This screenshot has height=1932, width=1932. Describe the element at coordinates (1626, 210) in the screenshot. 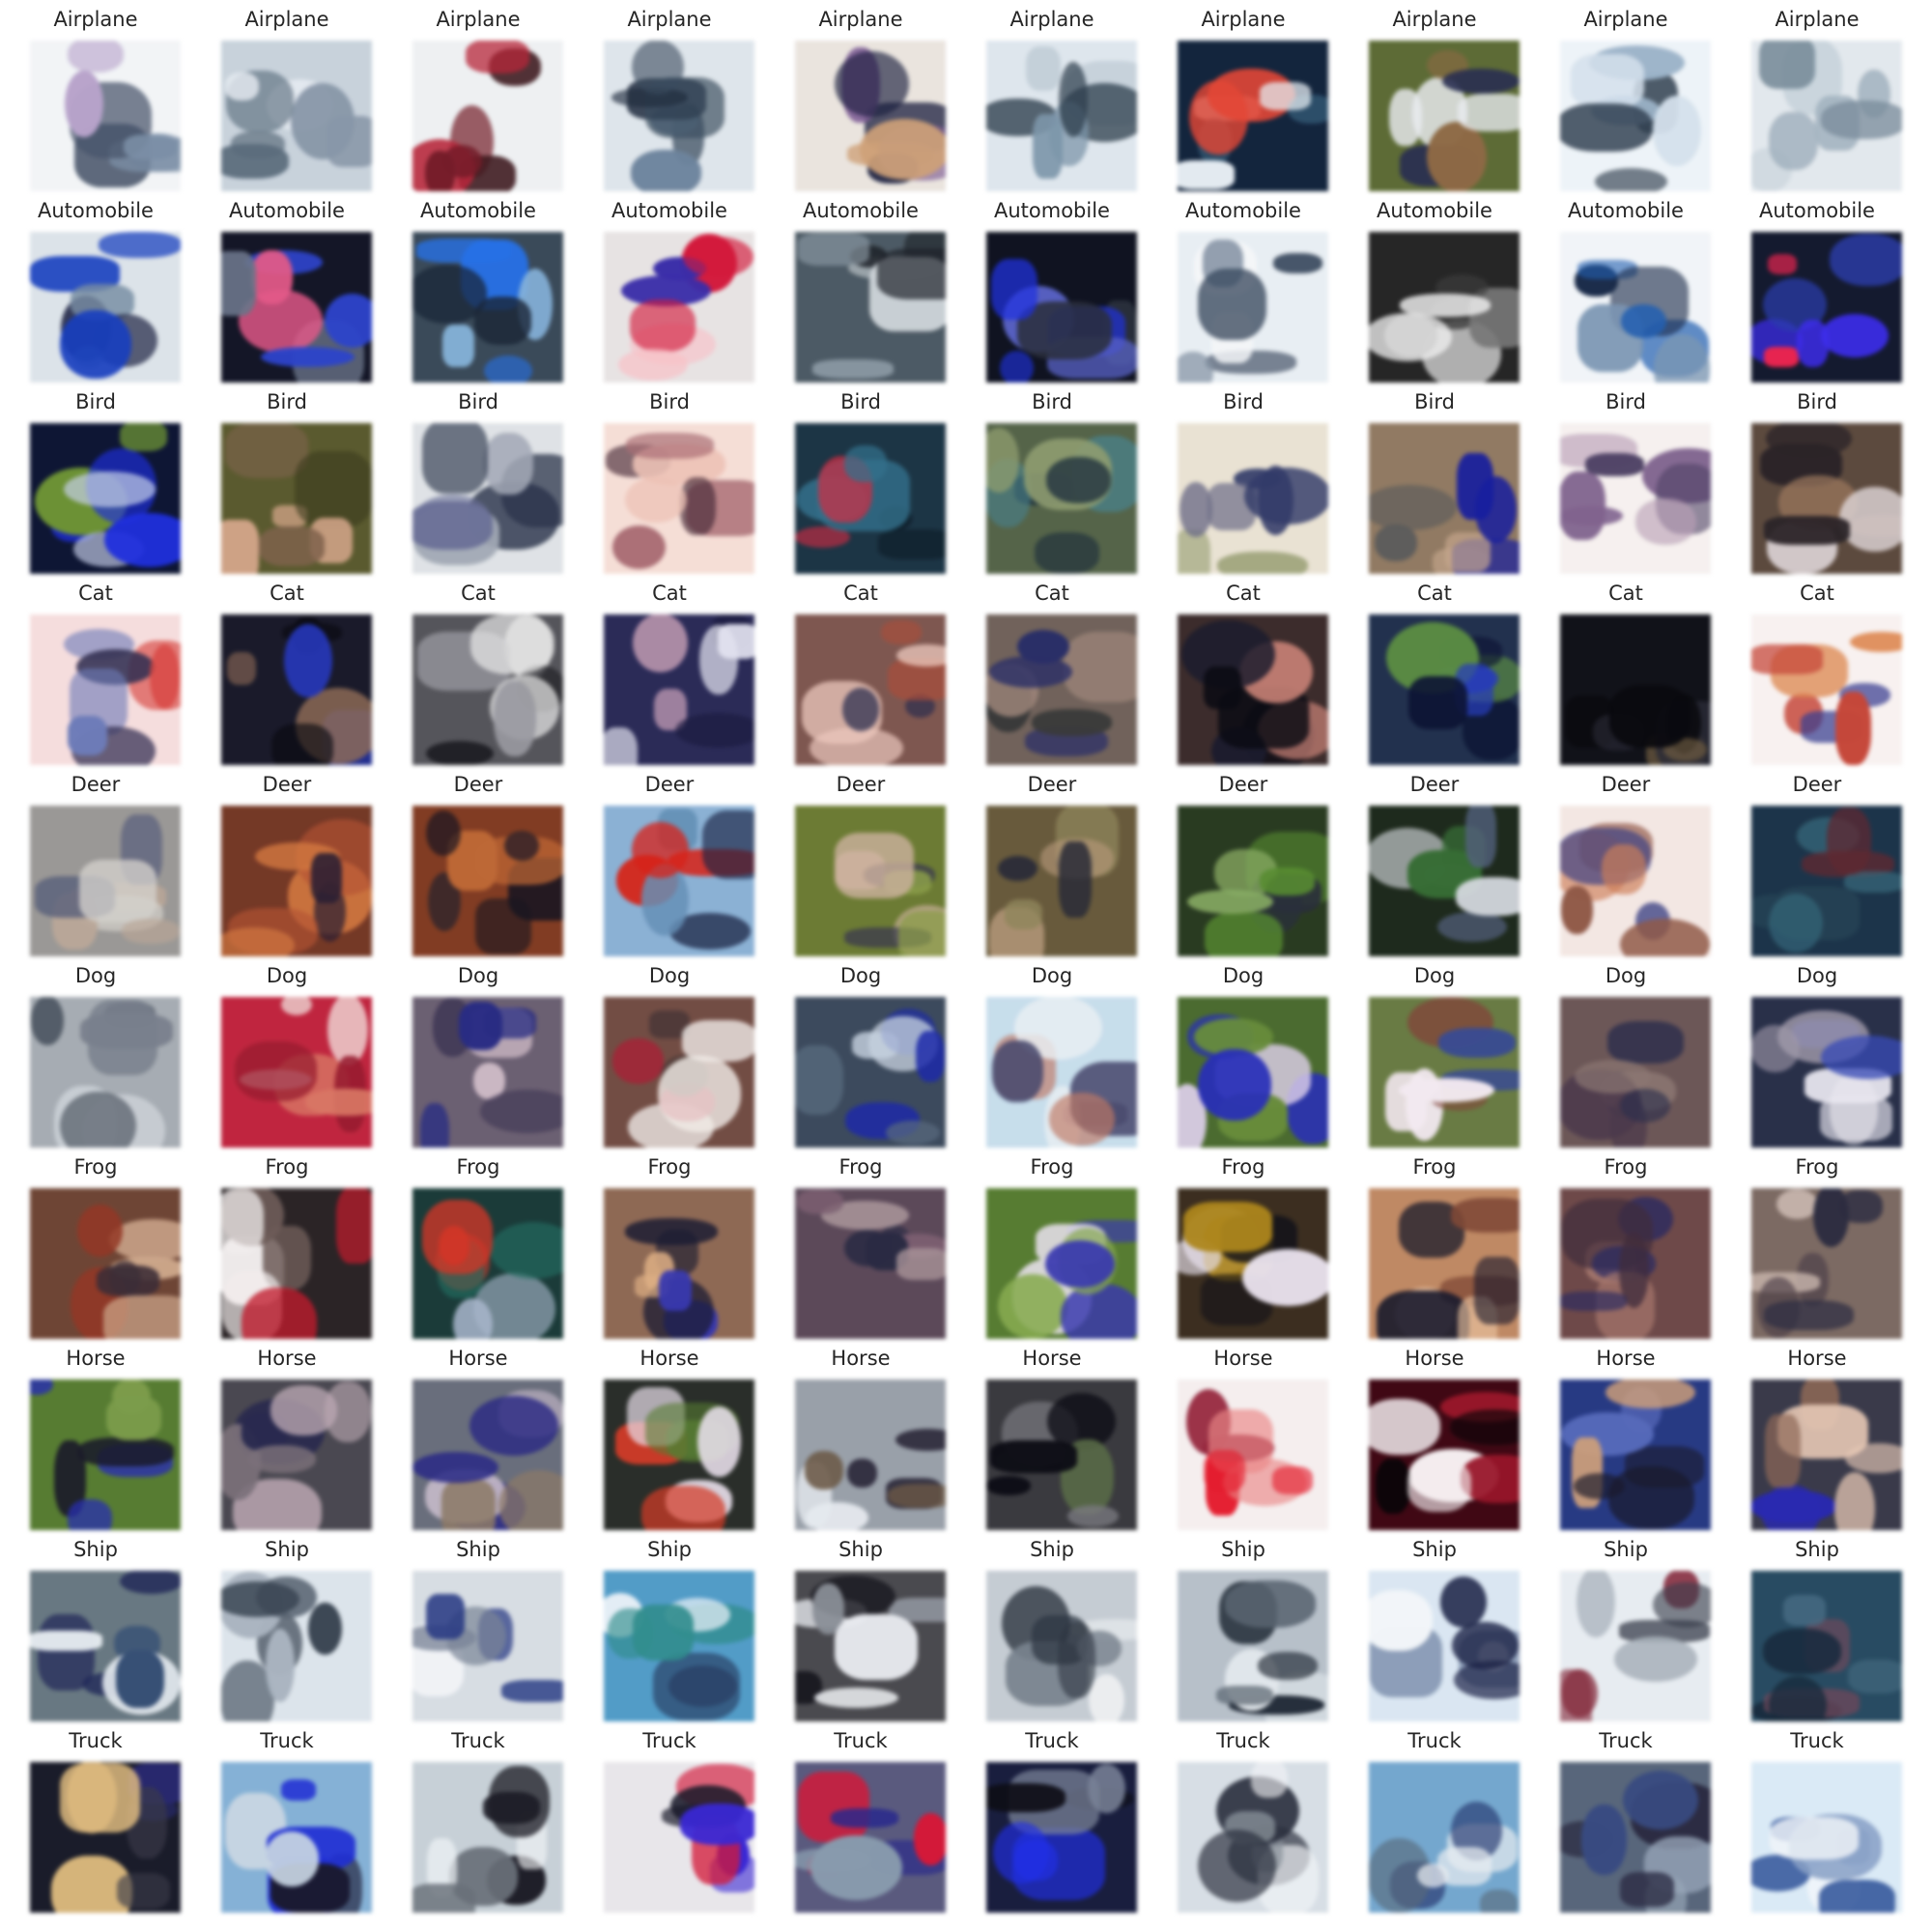

I see `cell-class-label: Automobile` at that location.